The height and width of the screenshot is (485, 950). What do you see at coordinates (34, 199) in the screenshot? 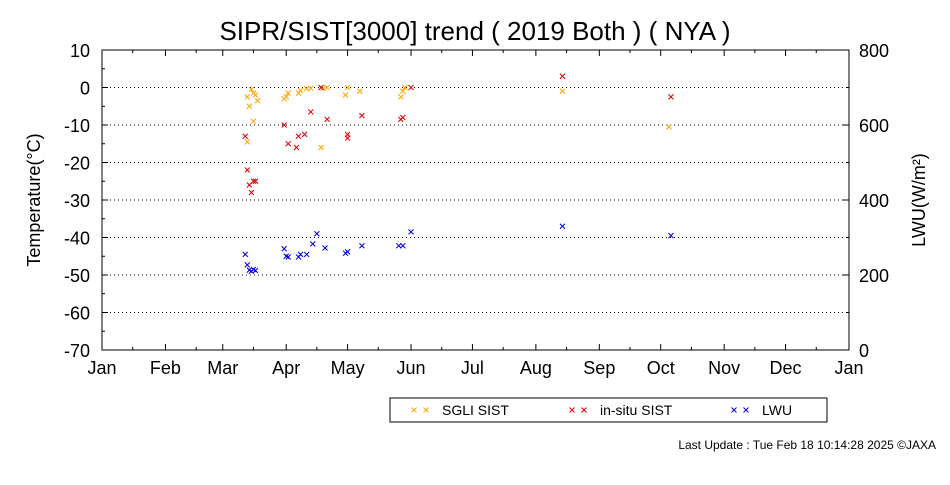
I see `y-axis-label: Temperature(°C)` at bounding box center [34, 199].